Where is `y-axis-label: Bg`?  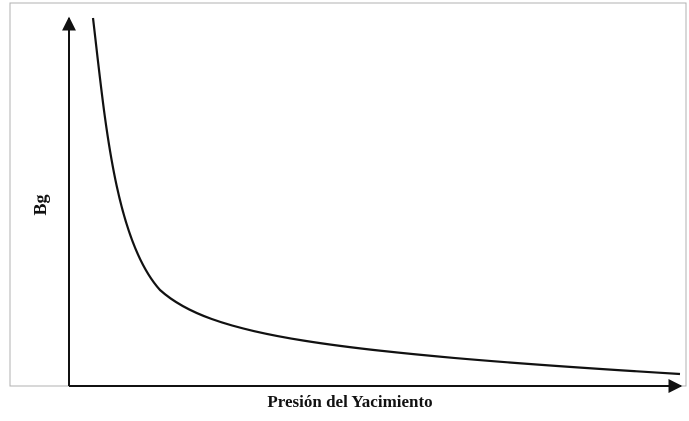
y-axis-label: Bg is located at coordinates (40, 204).